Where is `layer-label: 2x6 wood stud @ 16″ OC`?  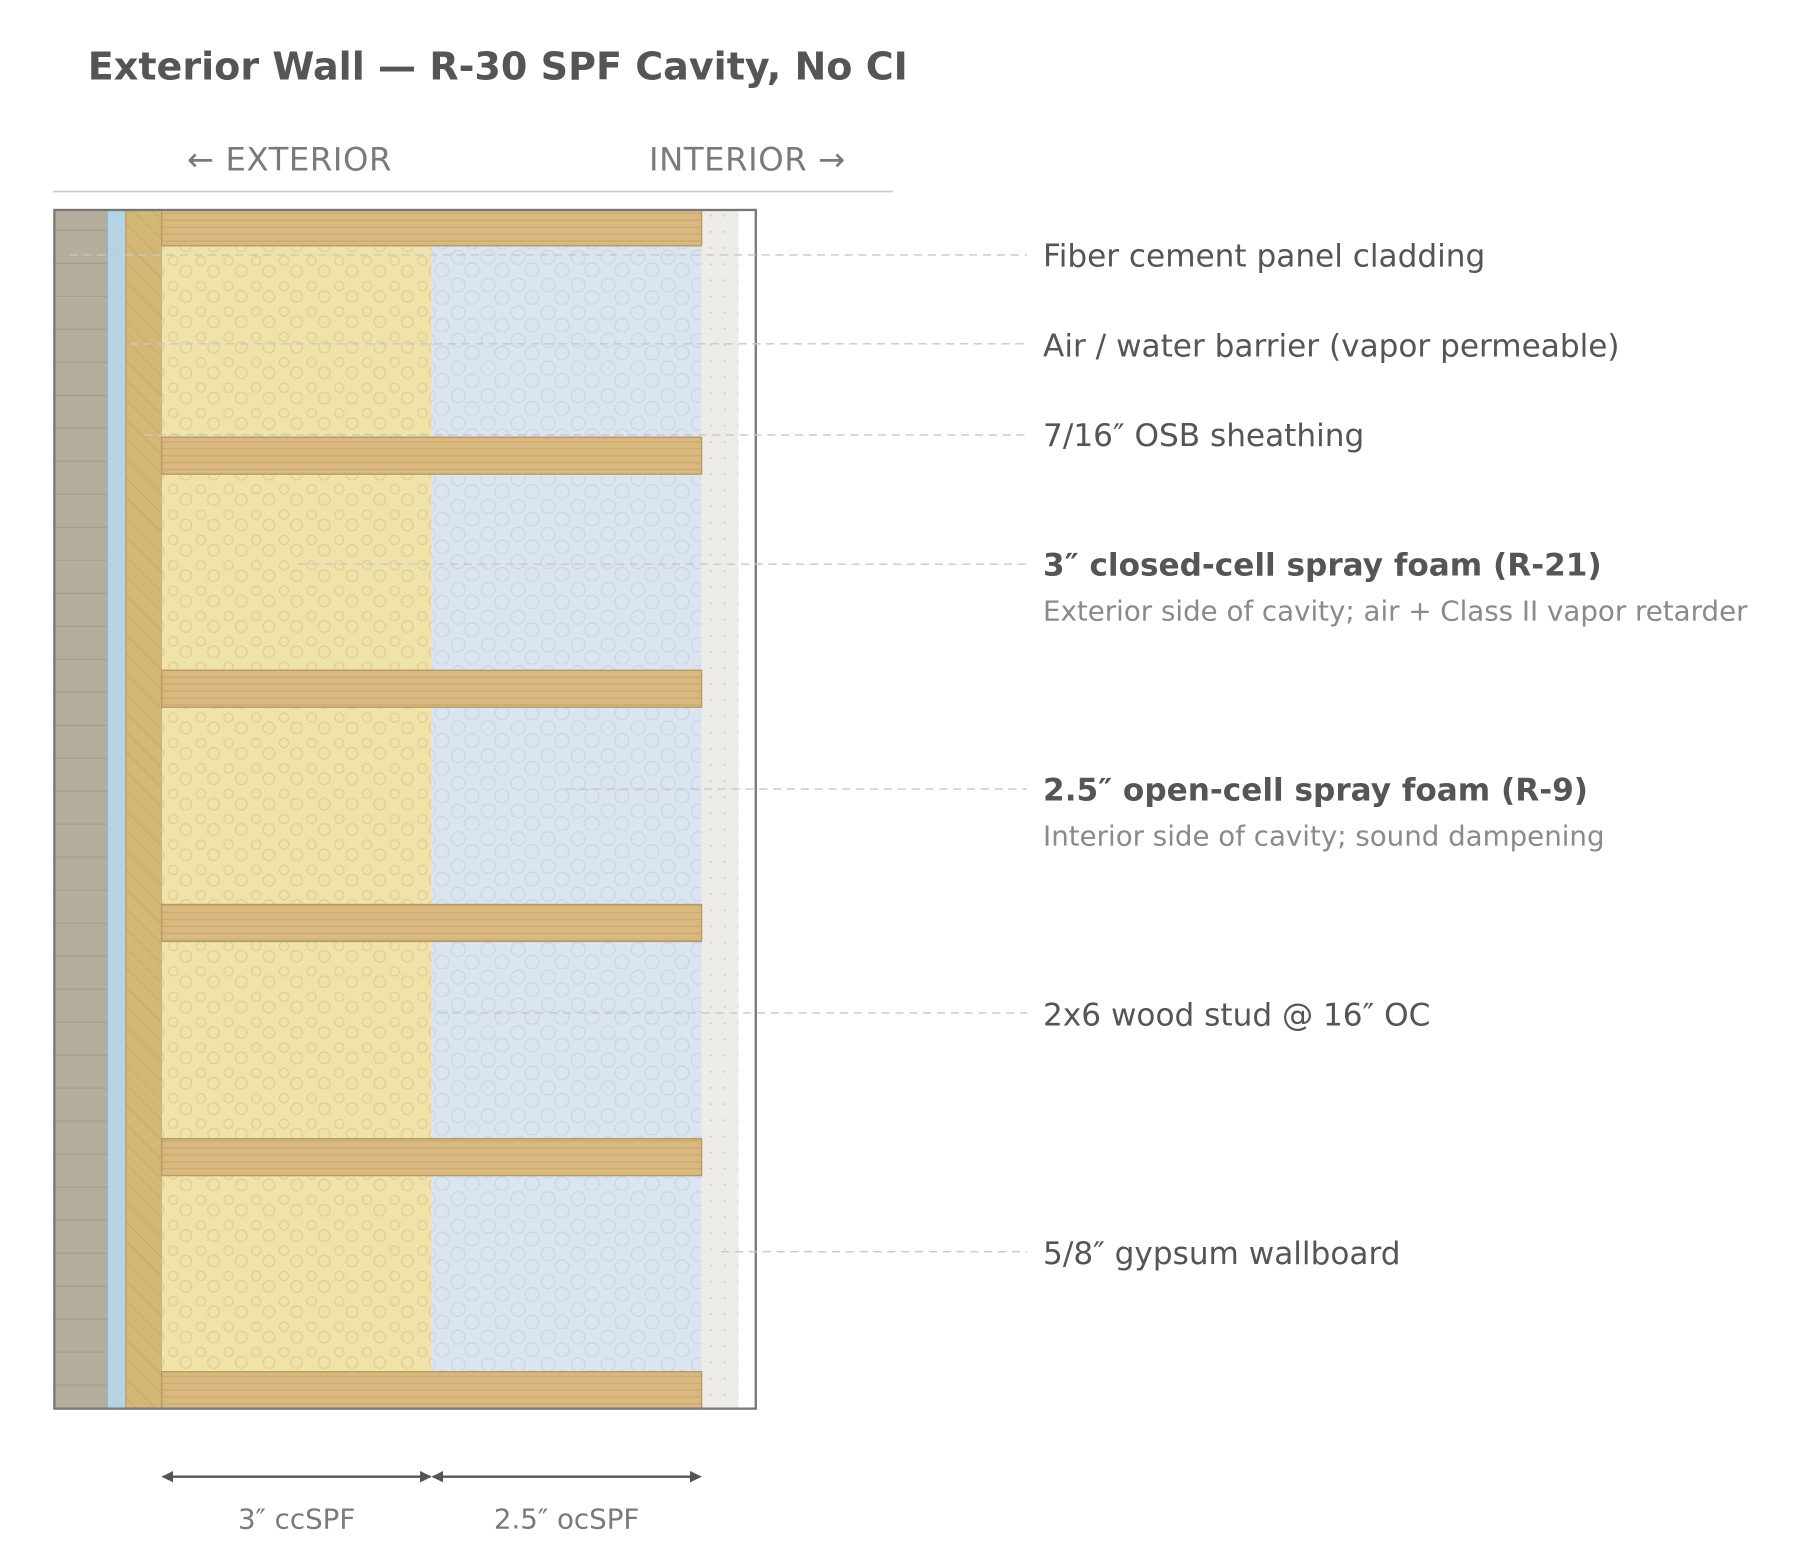 layer-label: 2x6 wood stud @ 16″ OC is located at coordinates (1236, 1015).